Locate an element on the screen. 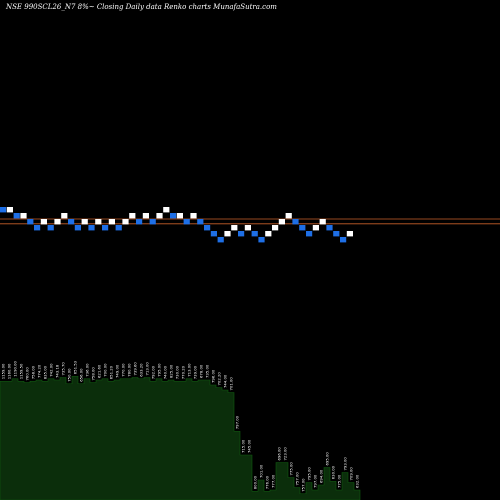 This screenshot has width=500, height=500. volume-label: 736.00 is located at coordinates (87, 370).